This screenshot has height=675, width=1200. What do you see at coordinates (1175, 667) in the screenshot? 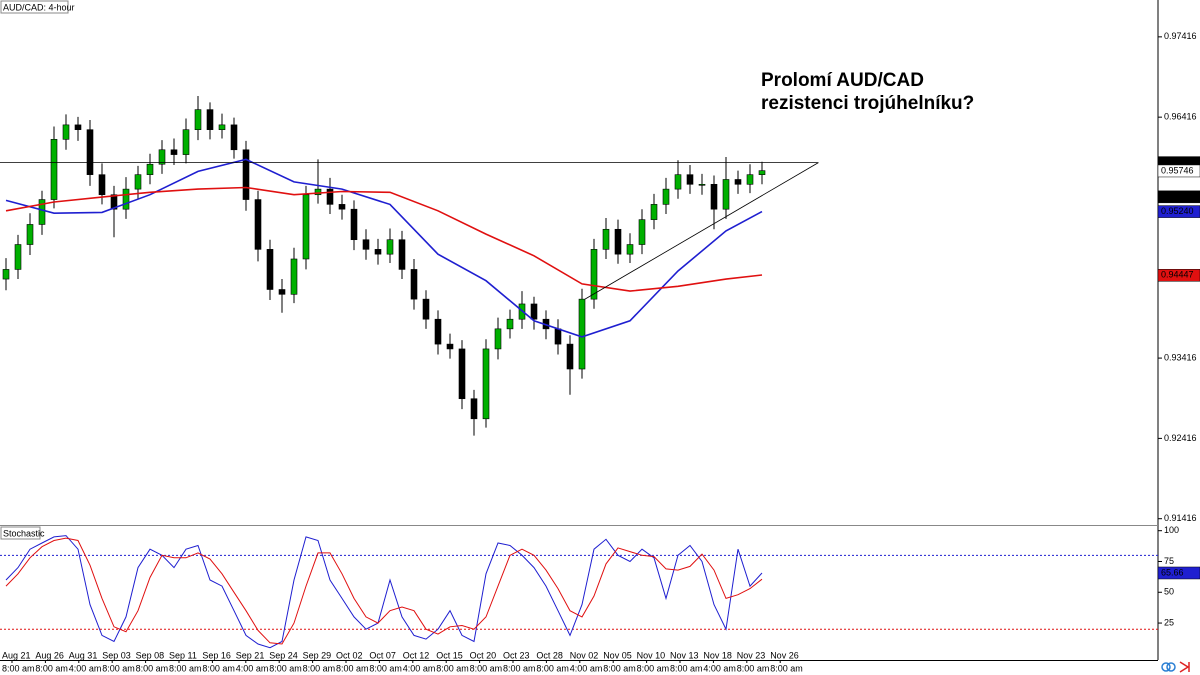
I see `toolbar-icons` at bounding box center [1175, 667].